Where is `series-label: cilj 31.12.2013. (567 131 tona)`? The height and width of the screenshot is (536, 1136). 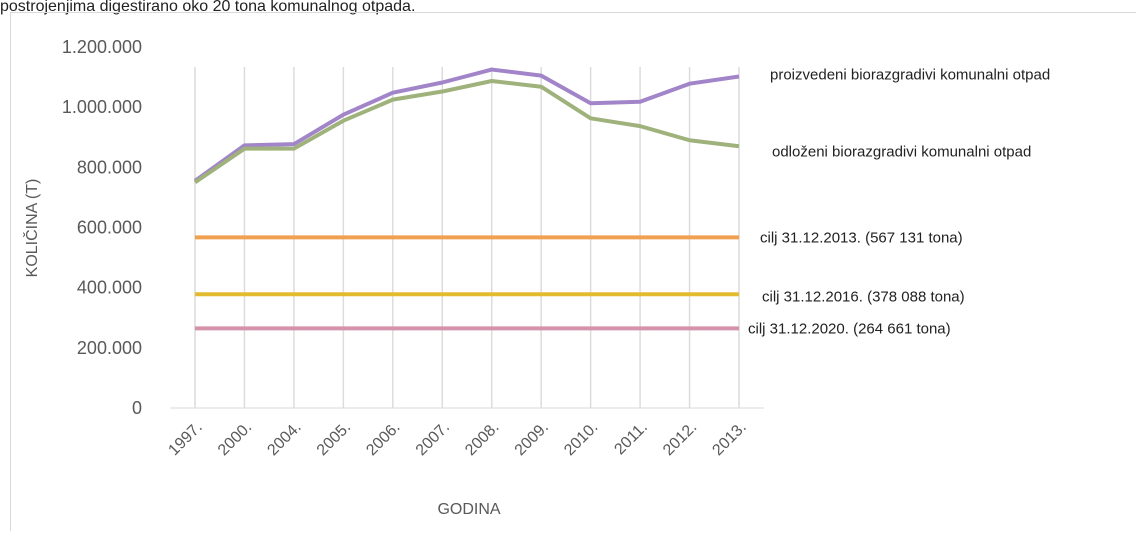 series-label: cilj 31.12.2013. (567 131 tona) is located at coordinates (861, 237).